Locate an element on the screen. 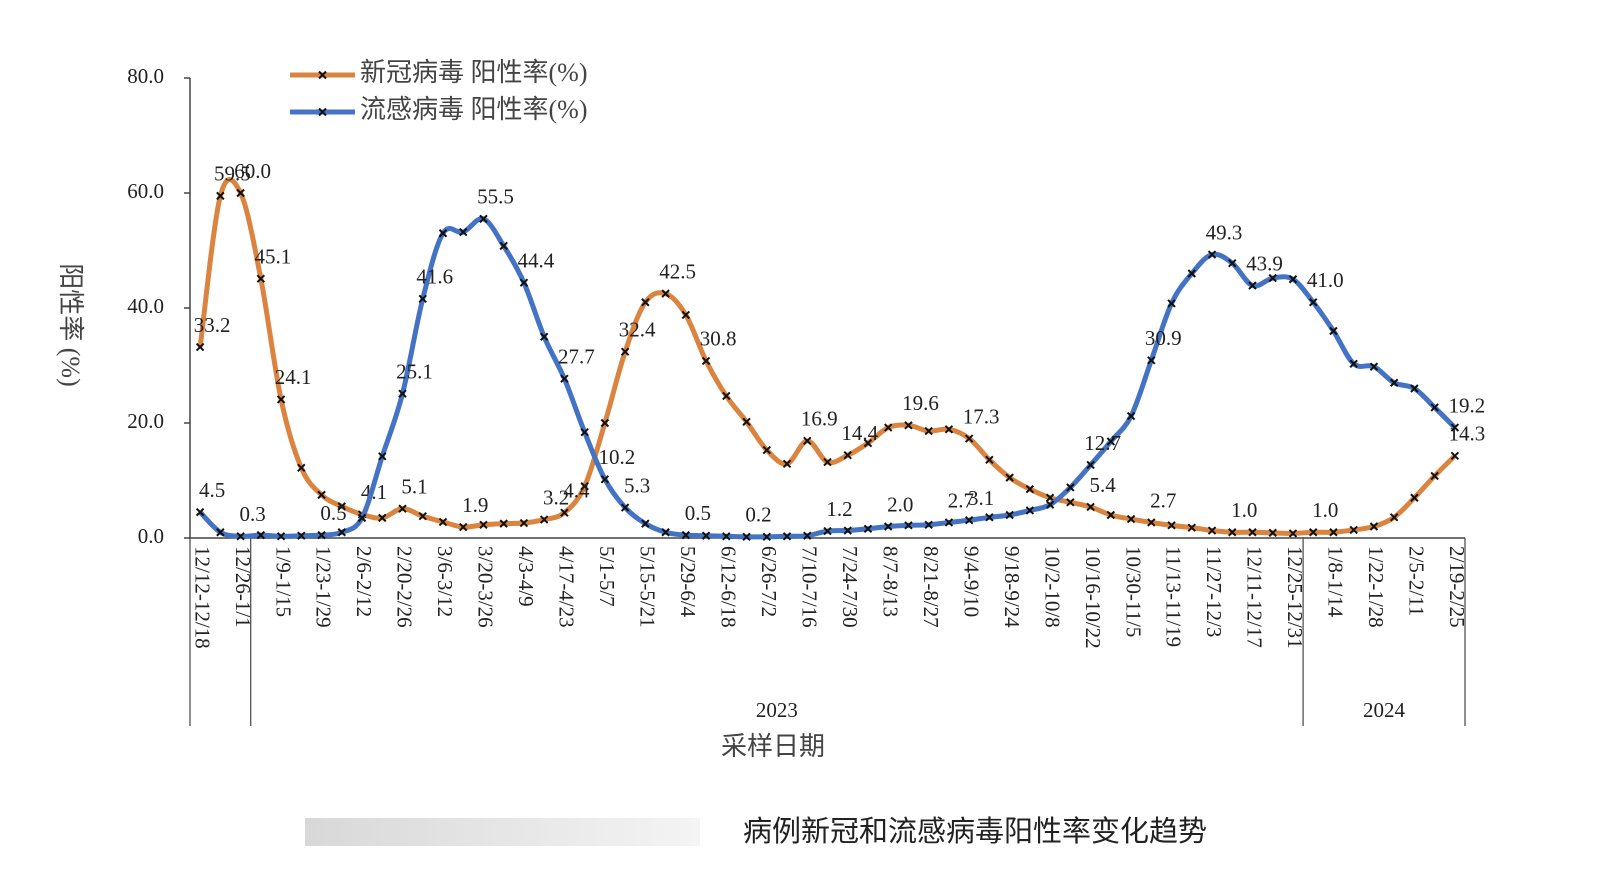 This screenshot has width=1608, height=896. data-label: 4.5 is located at coordinates (212, 490).